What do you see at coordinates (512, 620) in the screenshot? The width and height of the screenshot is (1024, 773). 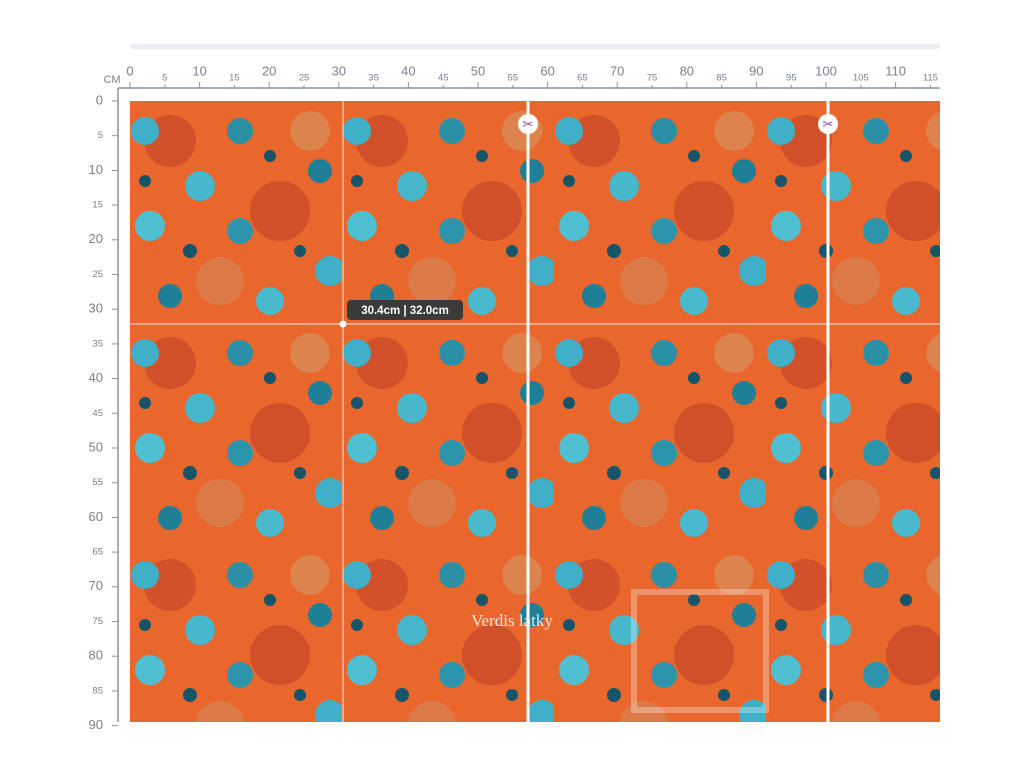 I see `watermark: Verdis látky` at bounding box center [512, 620].